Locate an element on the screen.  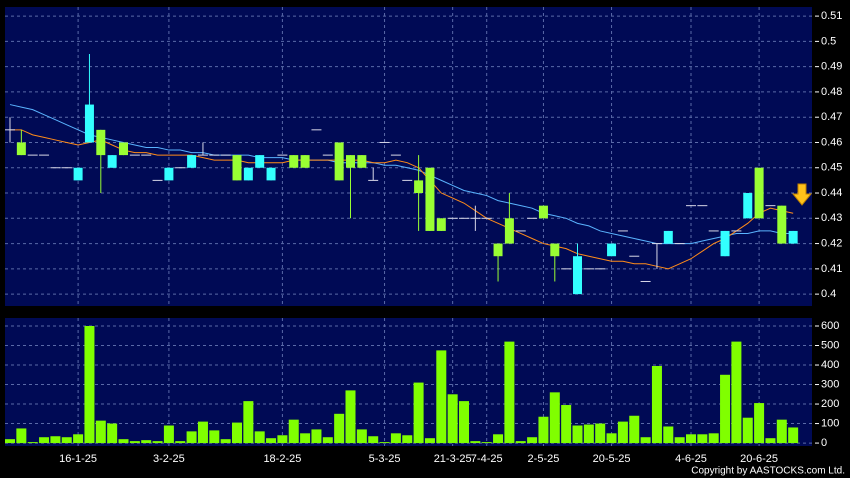
y-tick-label: 0.42 is located at coordinates (831, 243).